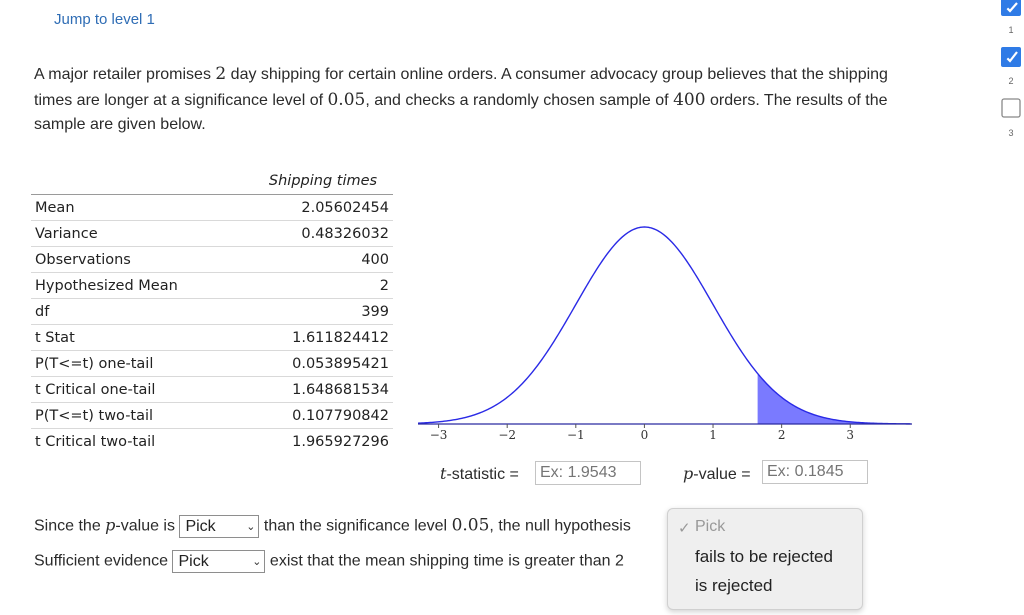 The width and height of the screenshot is (1024, 615). Describe the element at coordinates (142, 259) in the screenshot. I see `row-label: Observations` at that location.